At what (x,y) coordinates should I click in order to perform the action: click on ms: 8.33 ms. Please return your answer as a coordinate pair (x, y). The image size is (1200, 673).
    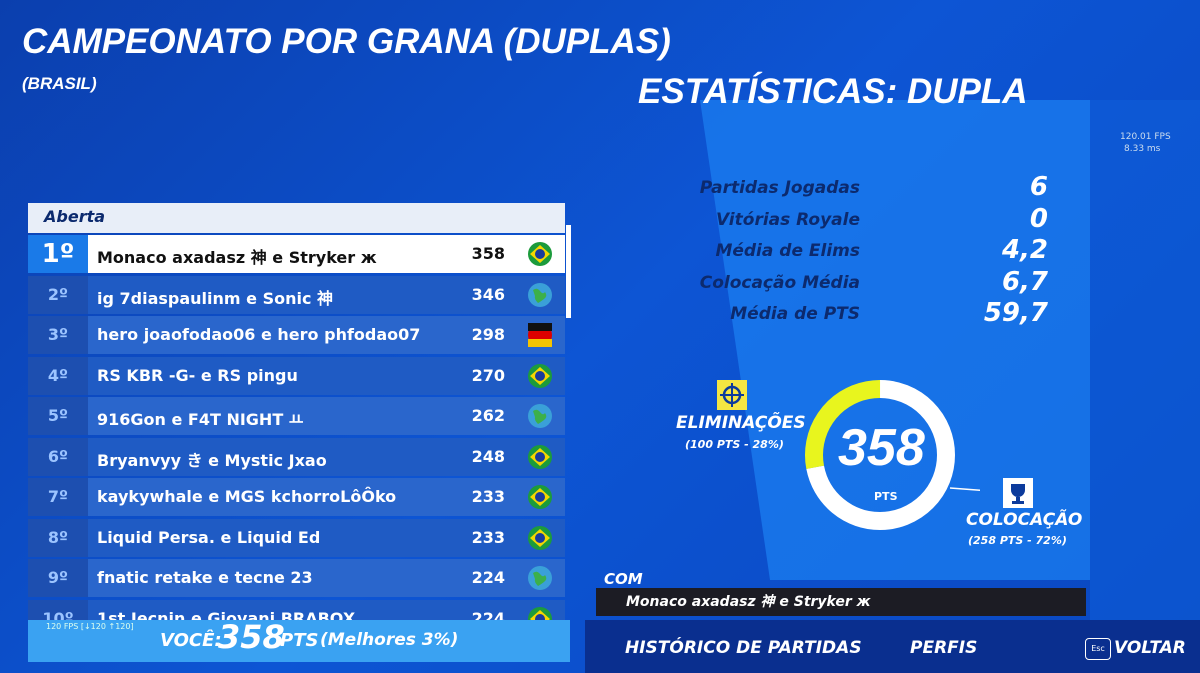
    Looking at the image, I should click on (1142, 149).